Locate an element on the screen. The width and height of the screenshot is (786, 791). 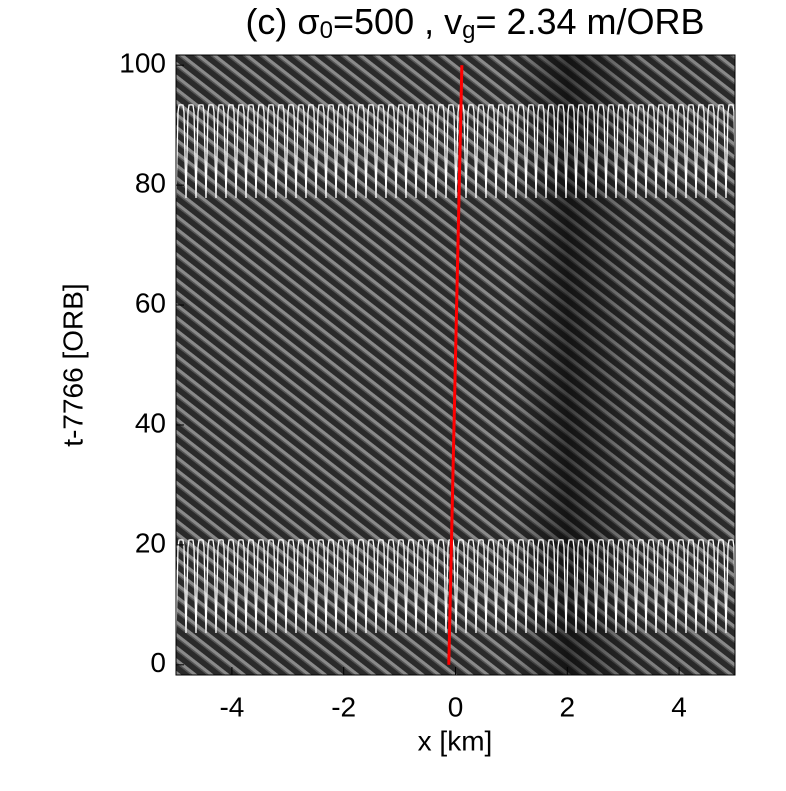
y-tick-label: 0 is located at coordinates (158, 662).